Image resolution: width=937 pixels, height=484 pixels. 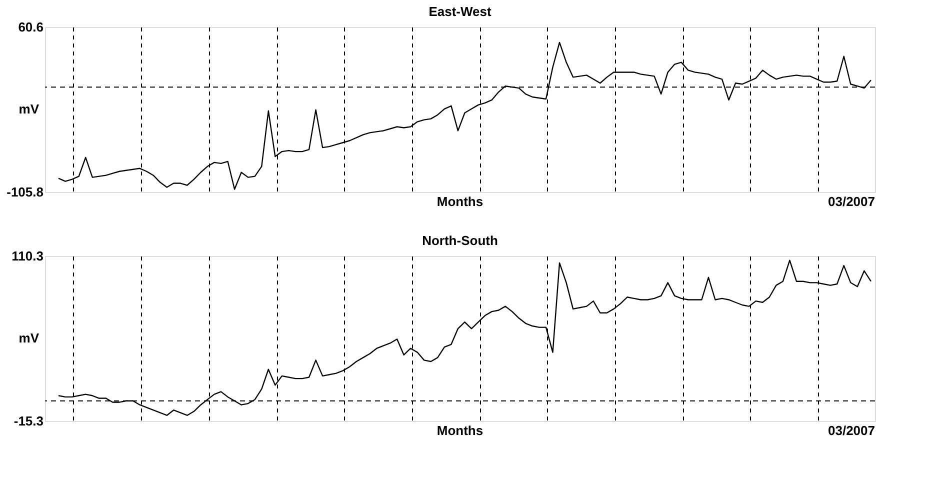 What do you see at coordinates (29, 421) in the screenshot?
I see `y-tick-label: -15.3` at bounding box center [29, 421].